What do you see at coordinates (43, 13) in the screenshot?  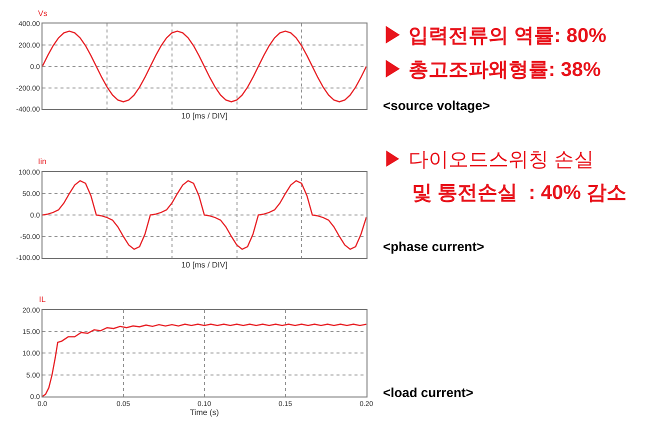 I see `y-axis-title: Vs` at bounding box center [43, 13].